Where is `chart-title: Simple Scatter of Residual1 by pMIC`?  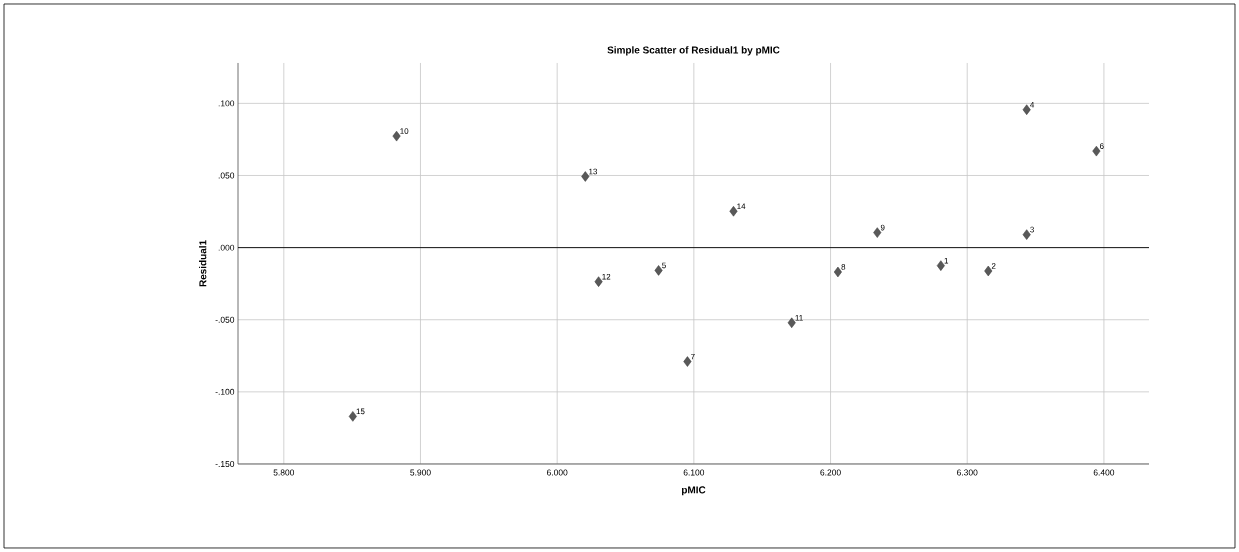 chart-title: Simple Scatter of Residual1 by pMIC is located at coordinates (693, 51).